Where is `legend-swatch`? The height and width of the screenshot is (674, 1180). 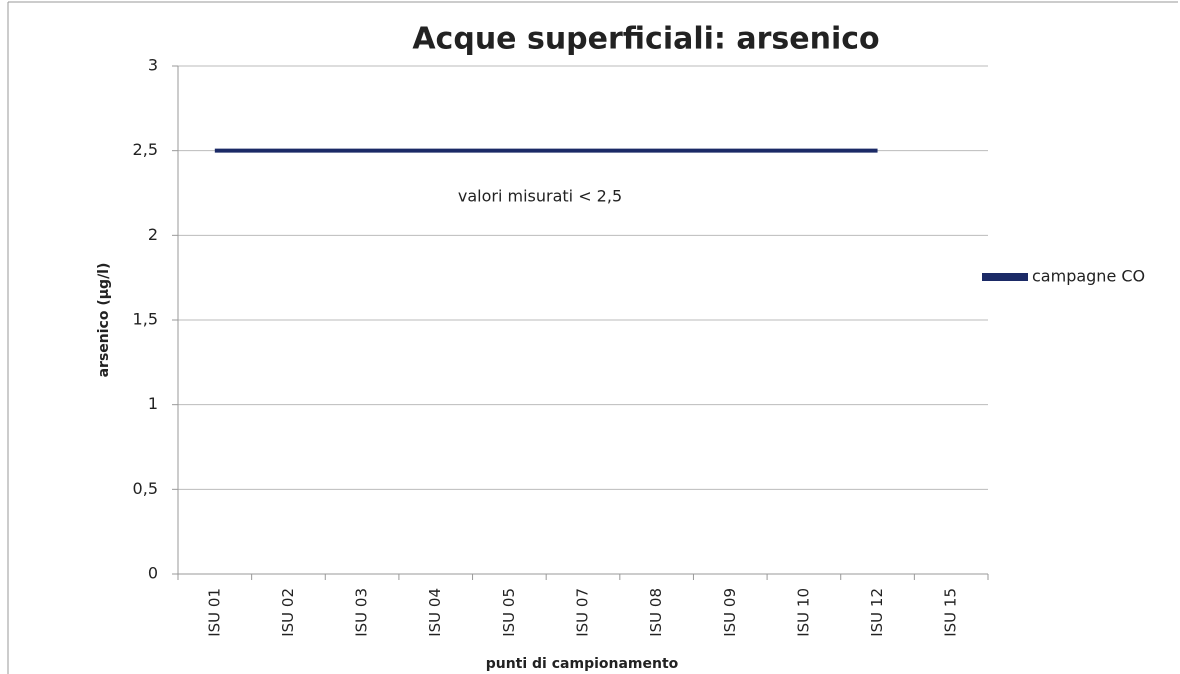 legend-swatch is located at coordinates (1005, 277).